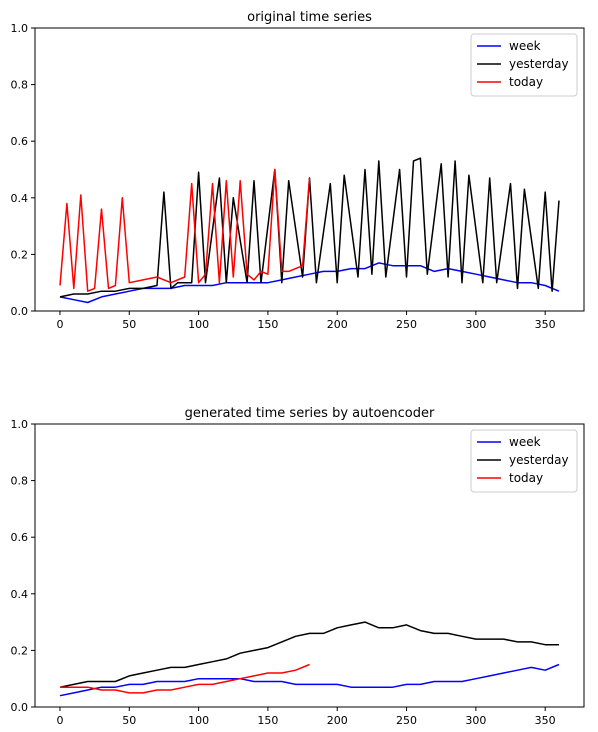 The height and width of the screenshot is (732, 598). I want to click on chart-title: original time series, so click(309, 17).